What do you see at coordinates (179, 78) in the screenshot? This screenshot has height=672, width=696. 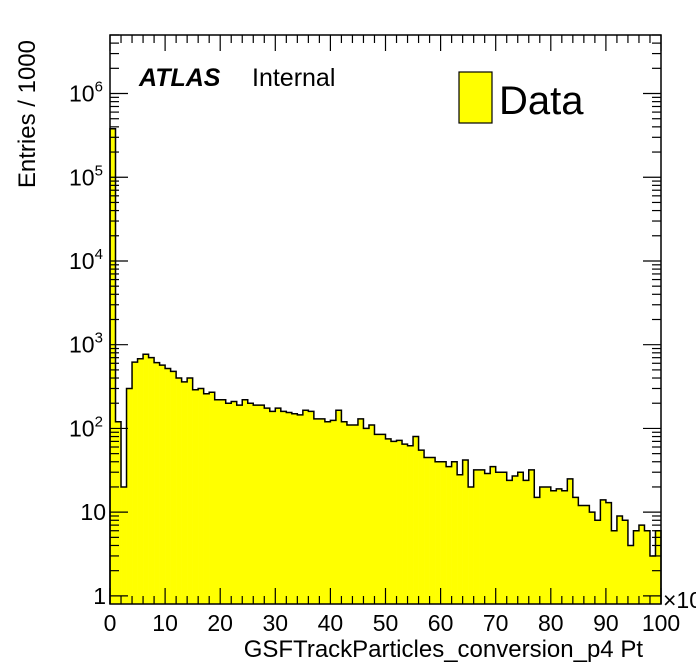 I see `atlas-label: ATLAS` at bounding box center [179, 78].